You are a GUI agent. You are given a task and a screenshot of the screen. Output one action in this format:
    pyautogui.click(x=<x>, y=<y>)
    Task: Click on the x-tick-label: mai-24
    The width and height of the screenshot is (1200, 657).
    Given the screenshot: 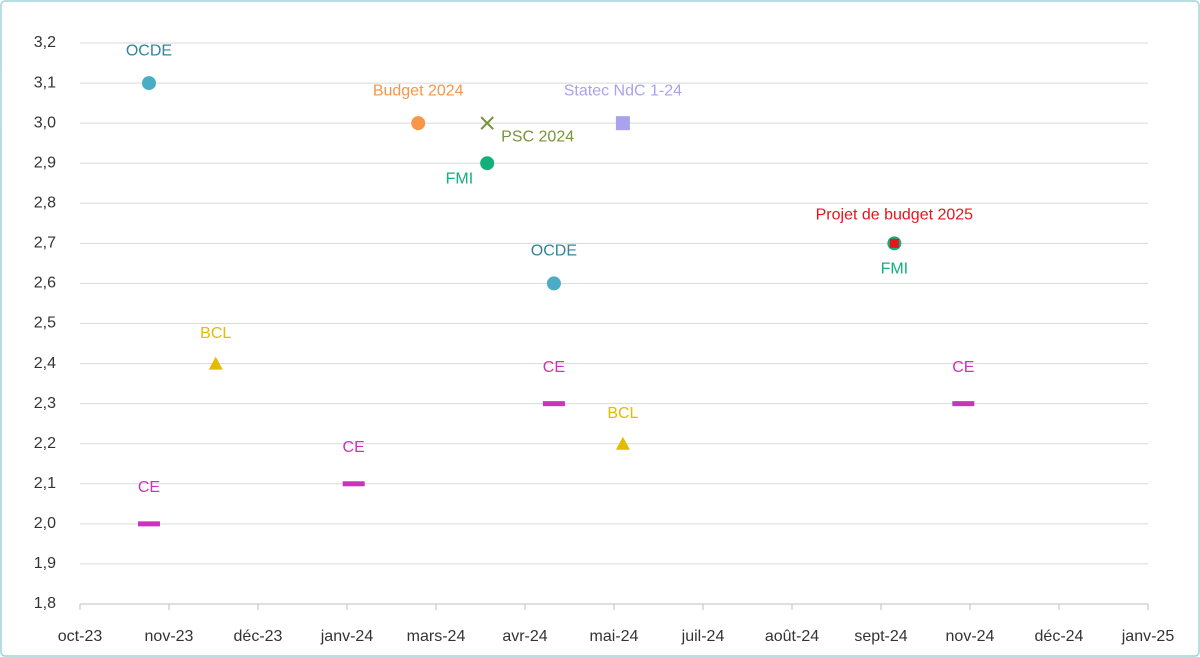 What is the action you would take?
    pyautogui.click(x=614, y=636)
    